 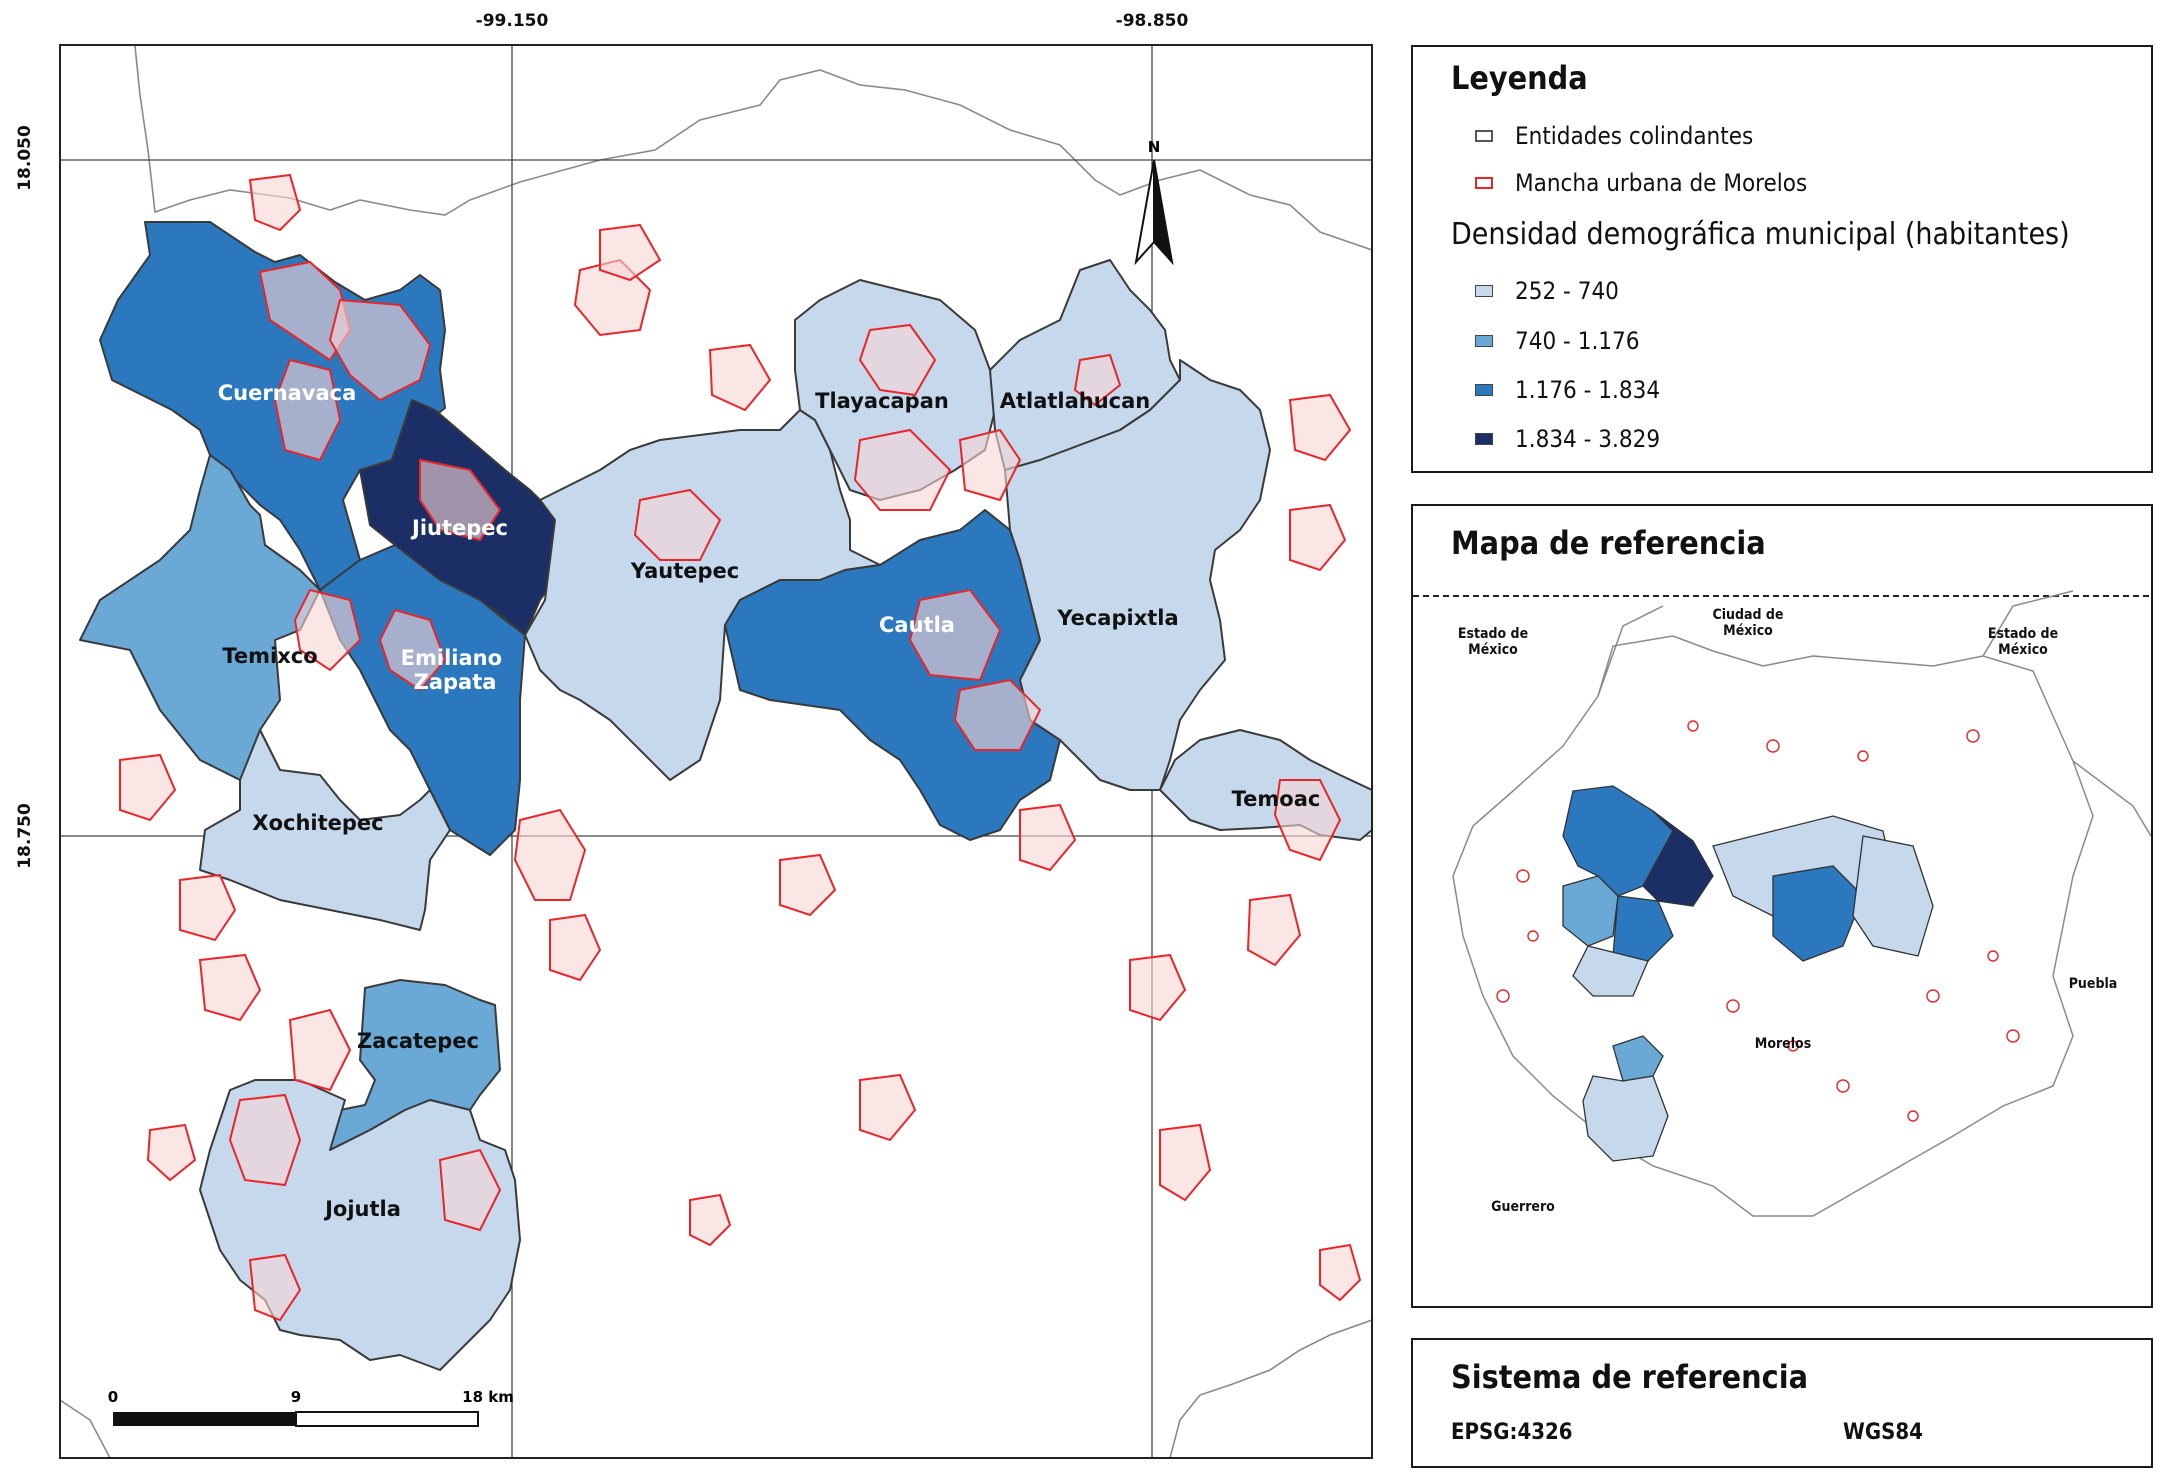 What do you see at coordinates (882, 401) in the screenshot?
I see `label-tlayacapan: Tlayacapan` at bounding box center [882, 401].